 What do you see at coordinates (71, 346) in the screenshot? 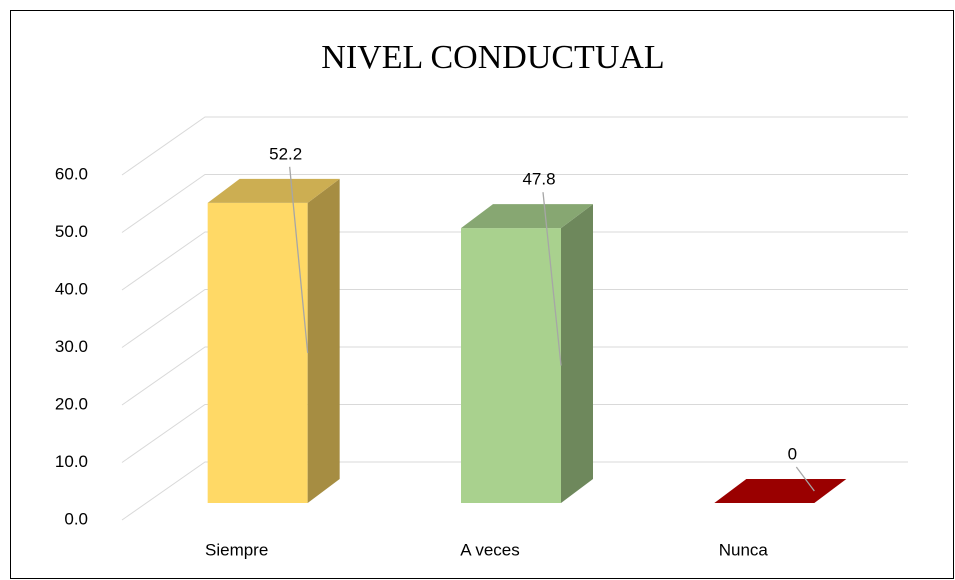
I see `y-tick-label: 30.0` at bounding box center [71, 346].